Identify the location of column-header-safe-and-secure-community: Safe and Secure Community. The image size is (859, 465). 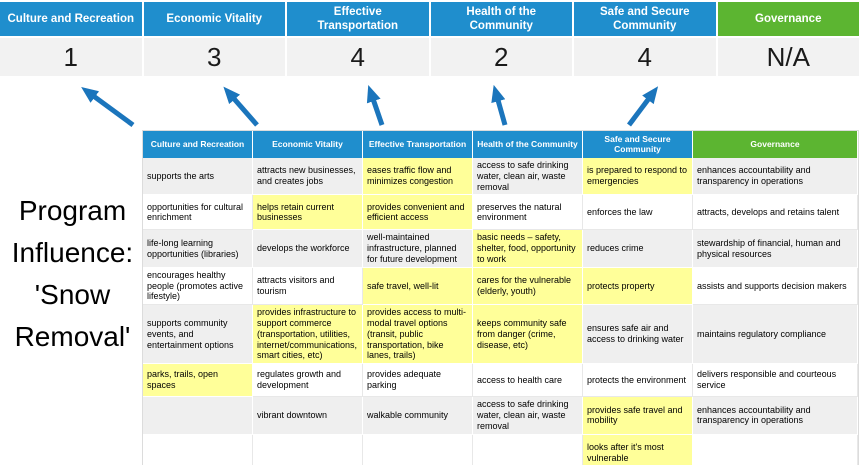
(638, 144).